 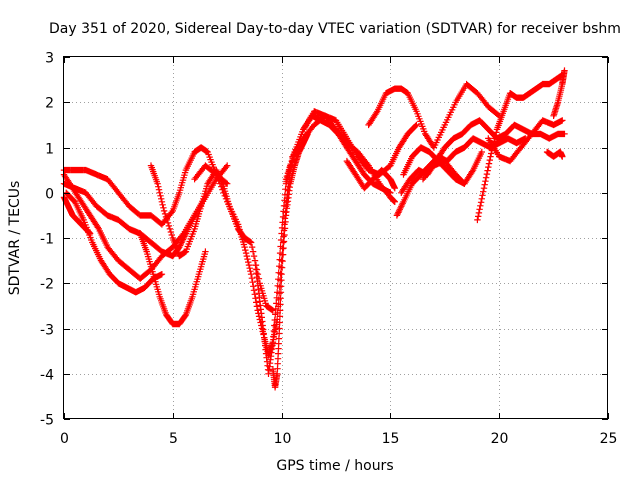 I want to click on y-tick-label: -1, so click(x=47, y=240).